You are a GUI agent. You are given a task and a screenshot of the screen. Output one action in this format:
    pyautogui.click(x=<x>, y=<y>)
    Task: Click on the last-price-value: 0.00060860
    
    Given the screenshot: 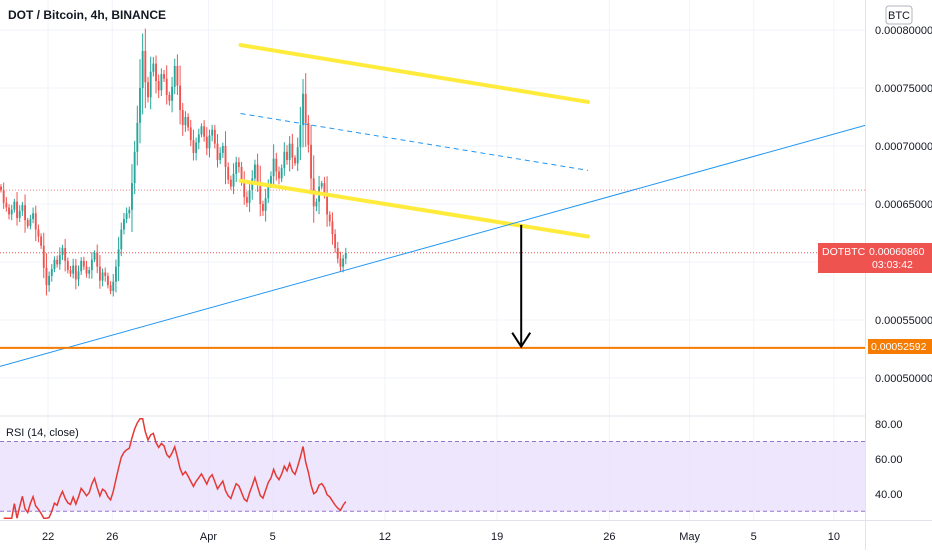 What is the action you would take?
    pyautogui.click(x=897, y=252)
    